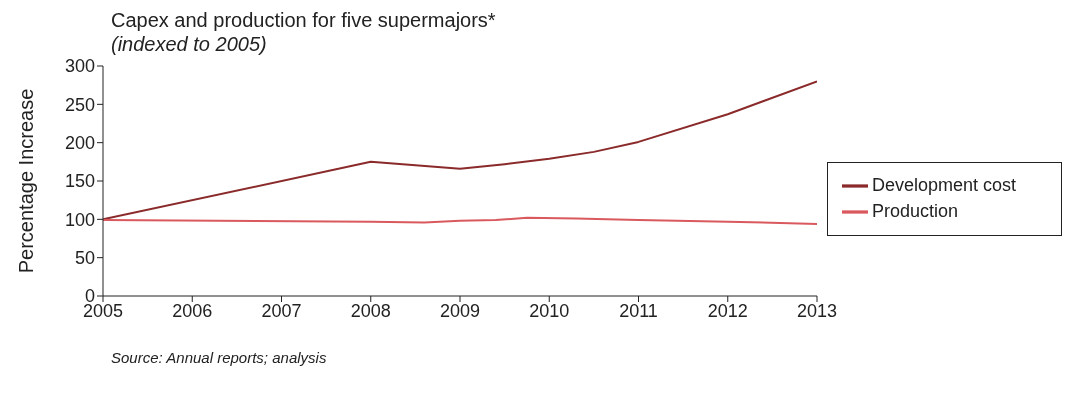 This screenshot has height=415, width=1070. I want to click on x-tick-label: 2007, so click(281, 310).